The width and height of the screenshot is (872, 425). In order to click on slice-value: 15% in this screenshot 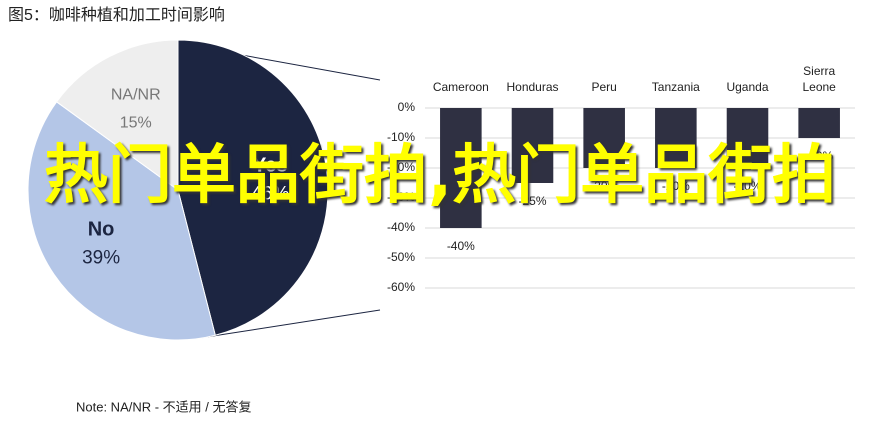, I will do `click(136, 122)`.